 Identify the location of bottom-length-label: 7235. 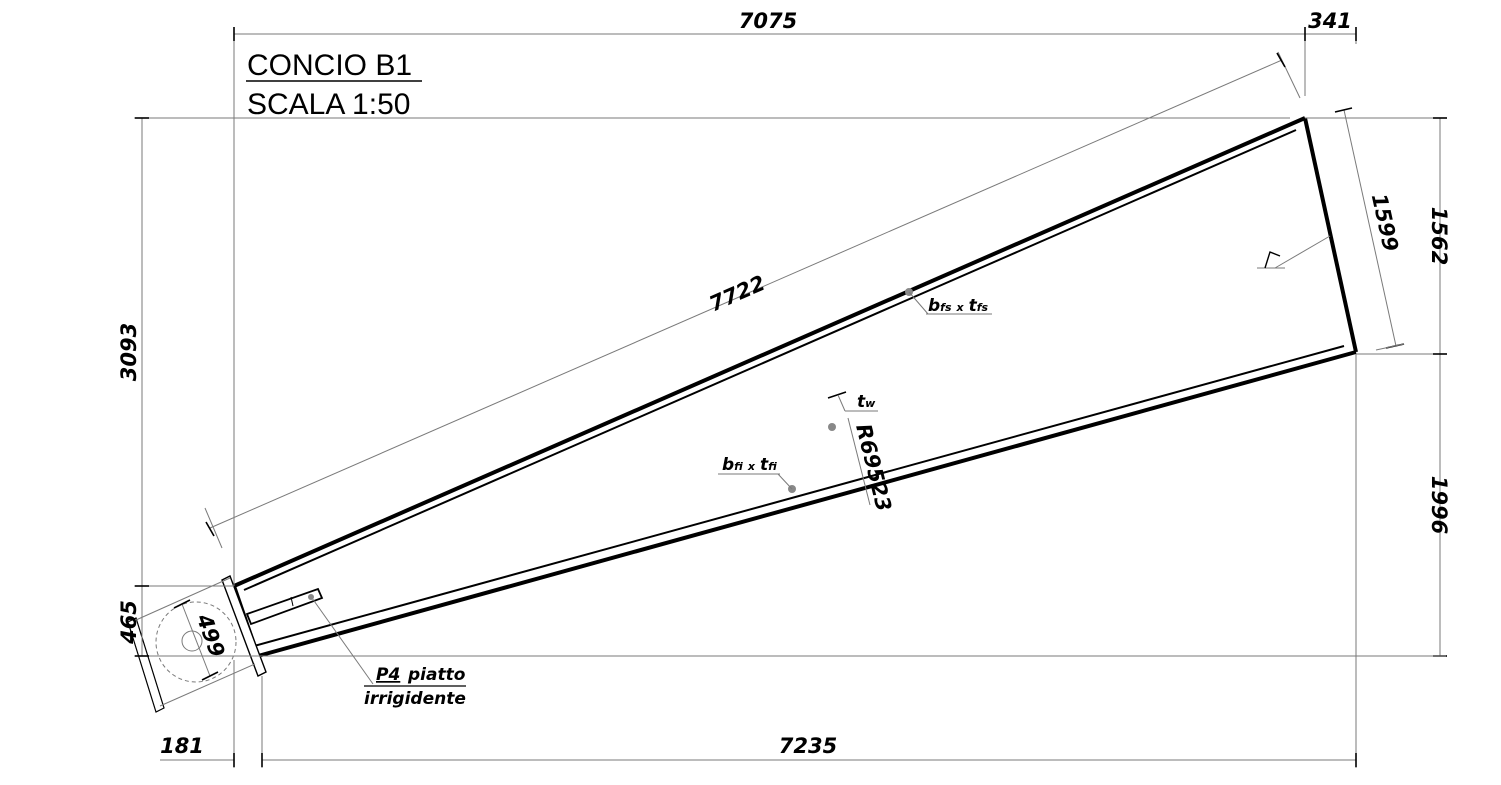
(808, 746).